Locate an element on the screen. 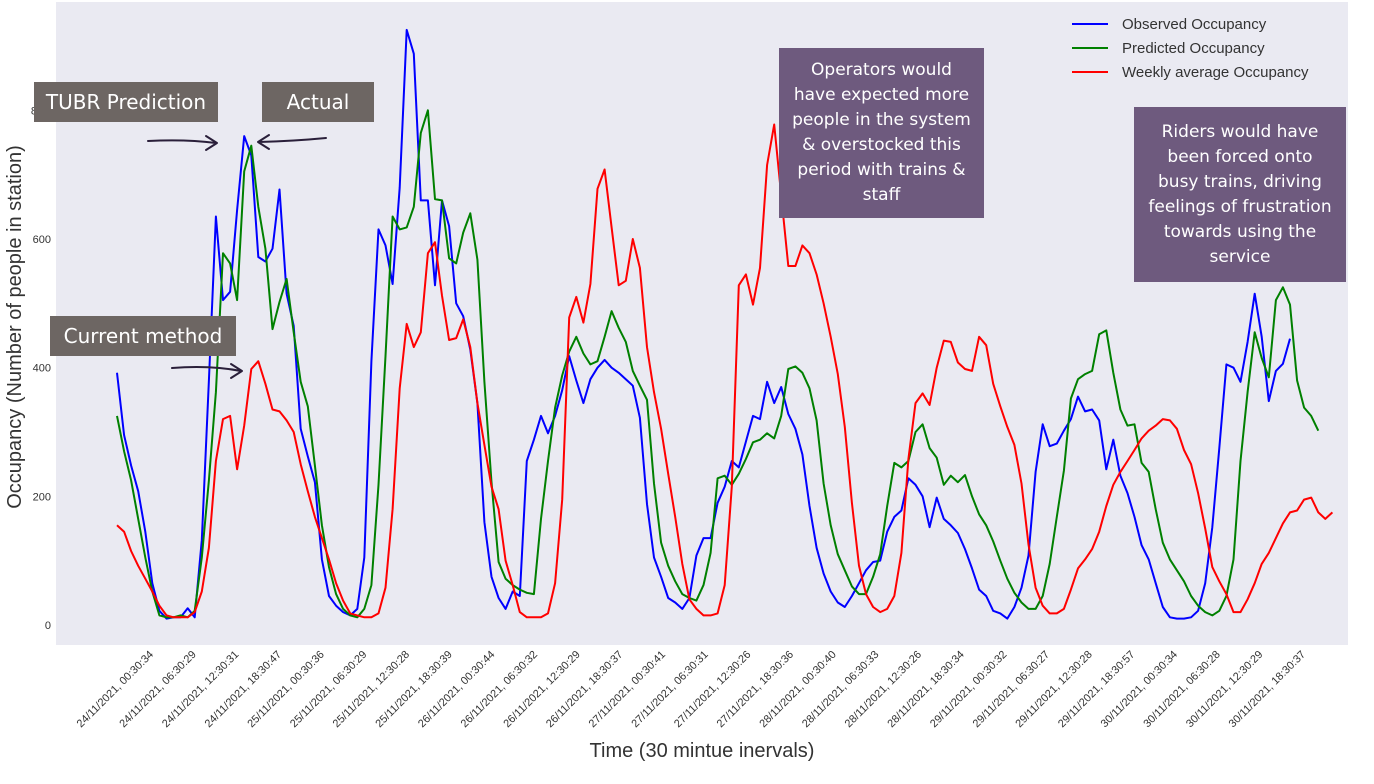  x-tick-label: 27/11/2021, 00:30:41 is located at coordinates (627, 689).